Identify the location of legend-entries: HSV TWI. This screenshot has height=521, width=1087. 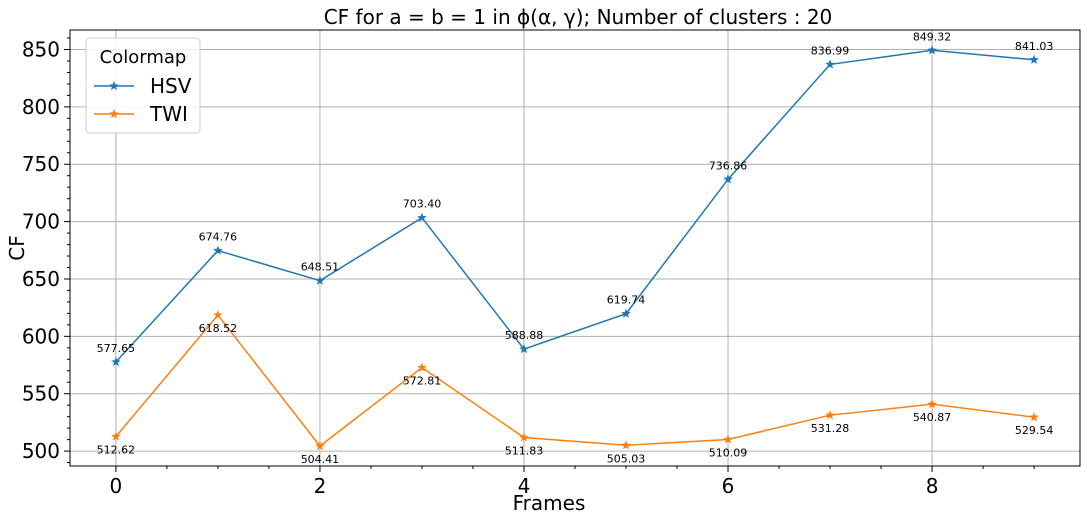
(143, 100).